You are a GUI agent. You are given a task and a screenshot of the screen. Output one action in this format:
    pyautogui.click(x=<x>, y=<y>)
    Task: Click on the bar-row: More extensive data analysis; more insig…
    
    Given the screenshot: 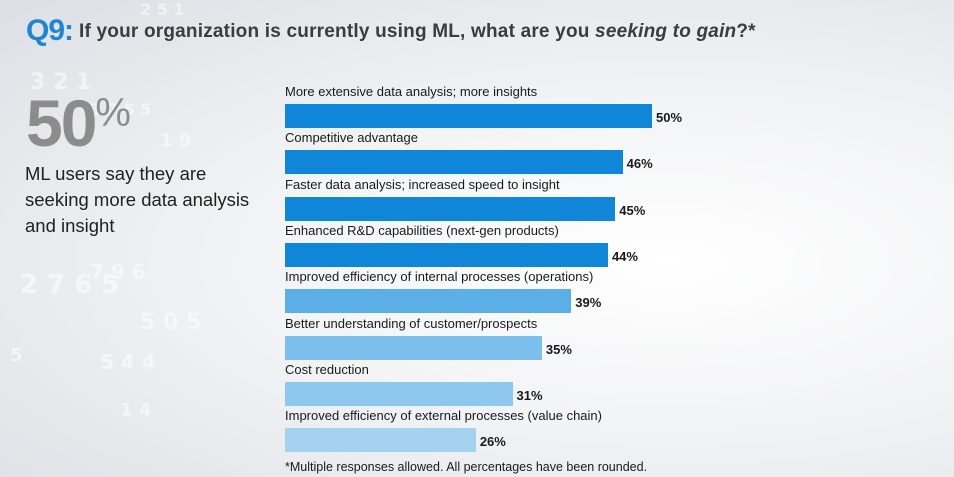 What is the action you would take?
    pyautogui.click(x=615, y=105)
    